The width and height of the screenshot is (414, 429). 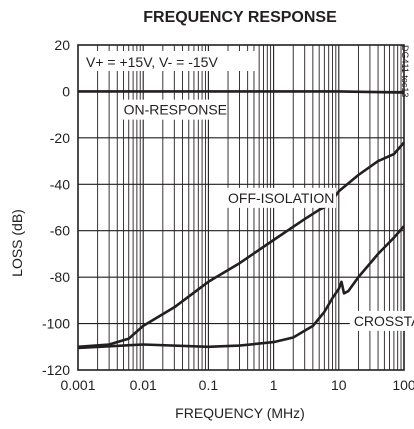 What do you see at coordinates (240, 17) in the screenshot?
I see `chart-title: FREQUENCY RESPONSE` at bounding box center [240, 17].